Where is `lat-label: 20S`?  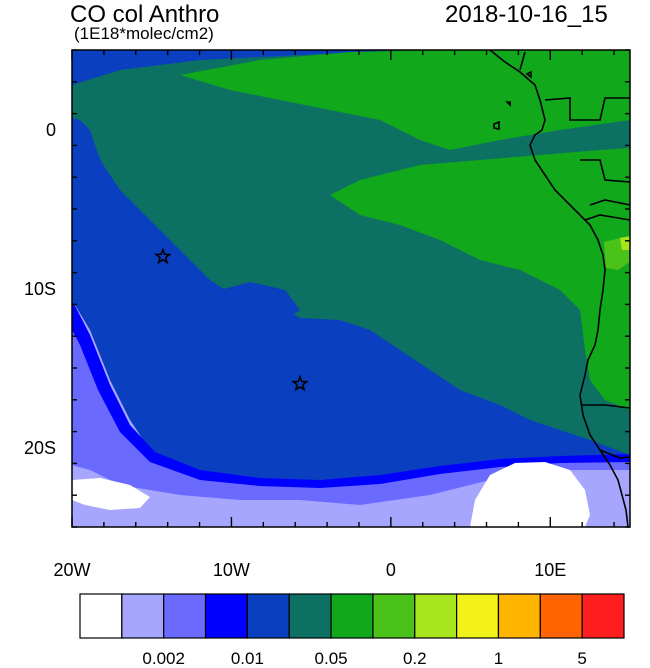 lat-label: 20S is located at coordinates (39, 447).